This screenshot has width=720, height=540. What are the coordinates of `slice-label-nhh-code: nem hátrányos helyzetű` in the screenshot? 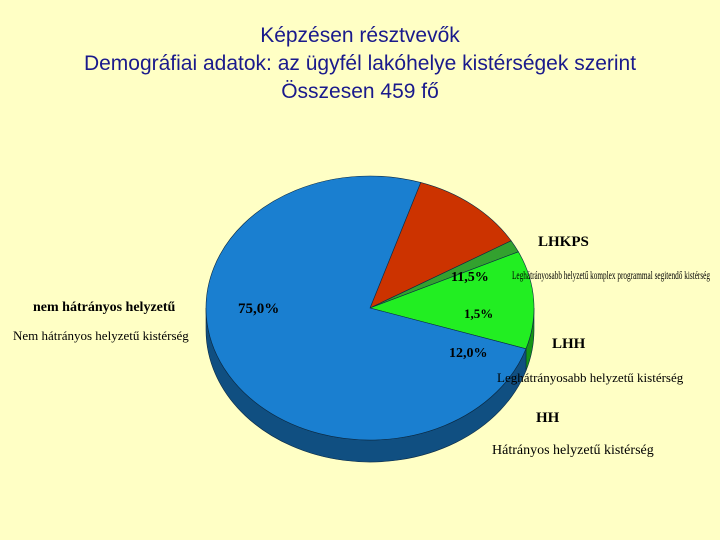 It's located at (104, 307).